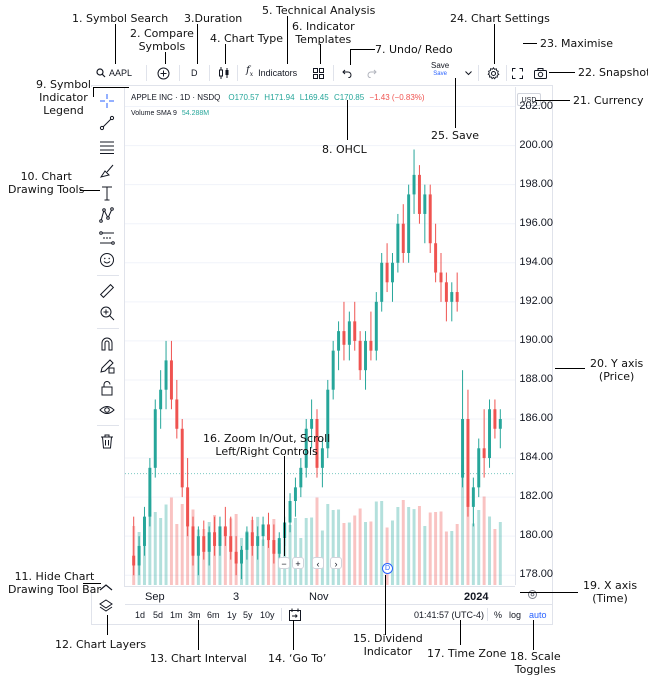 The height and width of the screenshot is (684, 648). Describe the element at coordinates (295, 614) in the screenshot. I see `go-to-date-icon` at that location.